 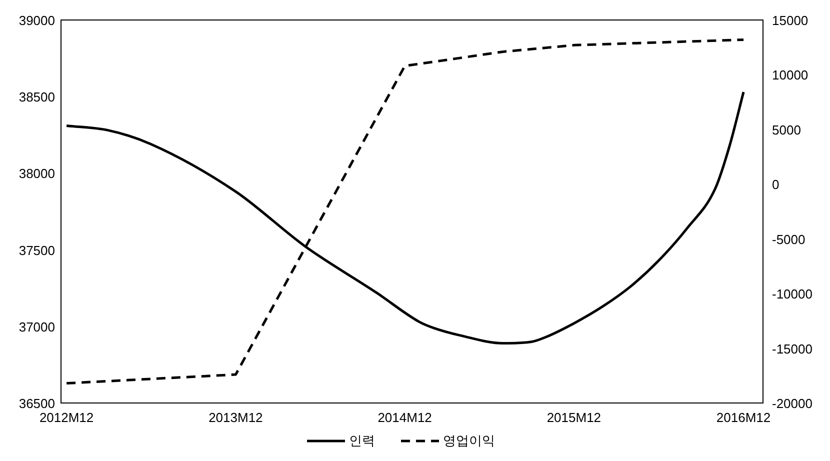 What do you see at coordinates (36, 250) in the screenshot?
I see `y-tick-label: 37500` at bounding box center [36, 250].